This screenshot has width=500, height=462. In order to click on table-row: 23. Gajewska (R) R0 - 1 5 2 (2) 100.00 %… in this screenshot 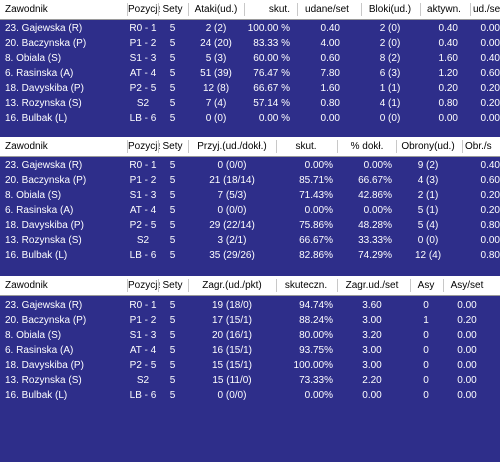, I will do `click(250, 28)`.